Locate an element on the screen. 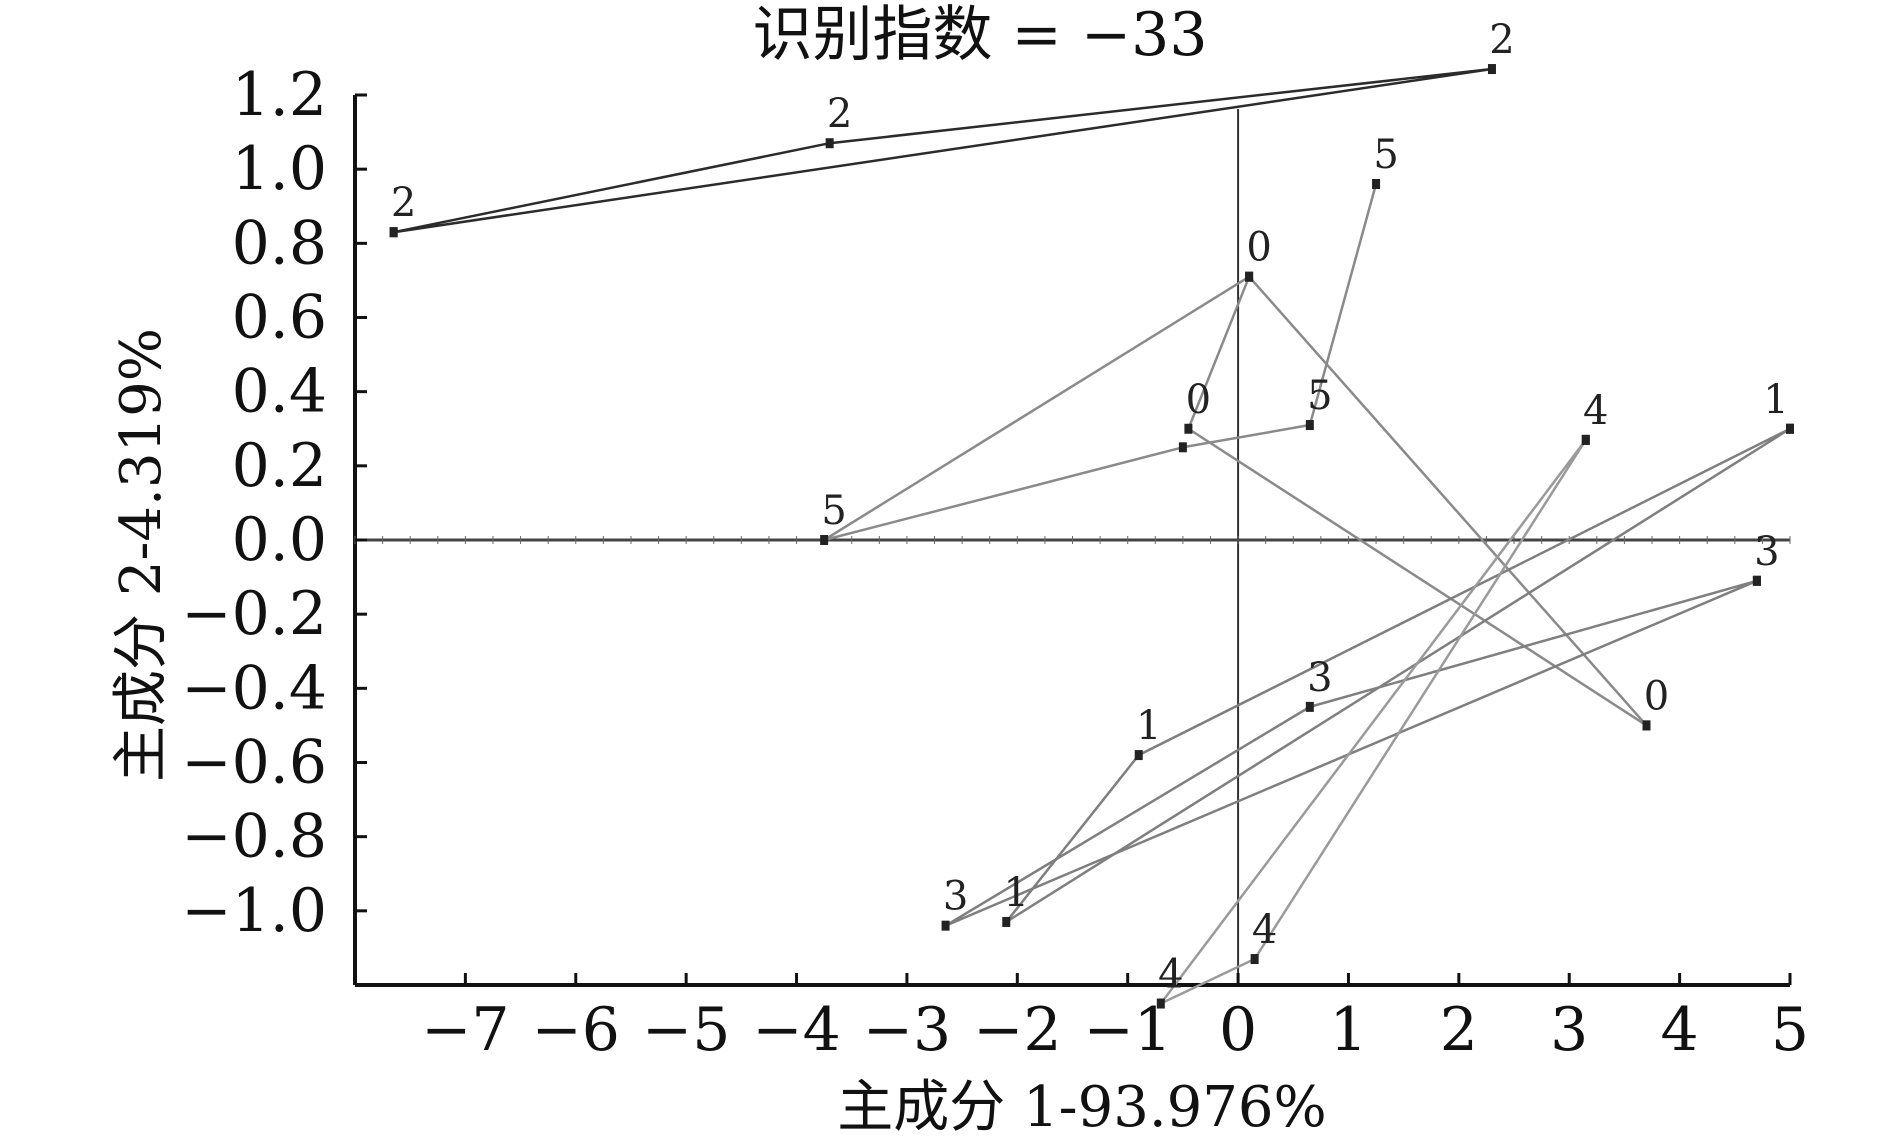 This screenshot has height=1139, width=1890. y-tick-label: 0.8 is located at coordinates (279, 243).